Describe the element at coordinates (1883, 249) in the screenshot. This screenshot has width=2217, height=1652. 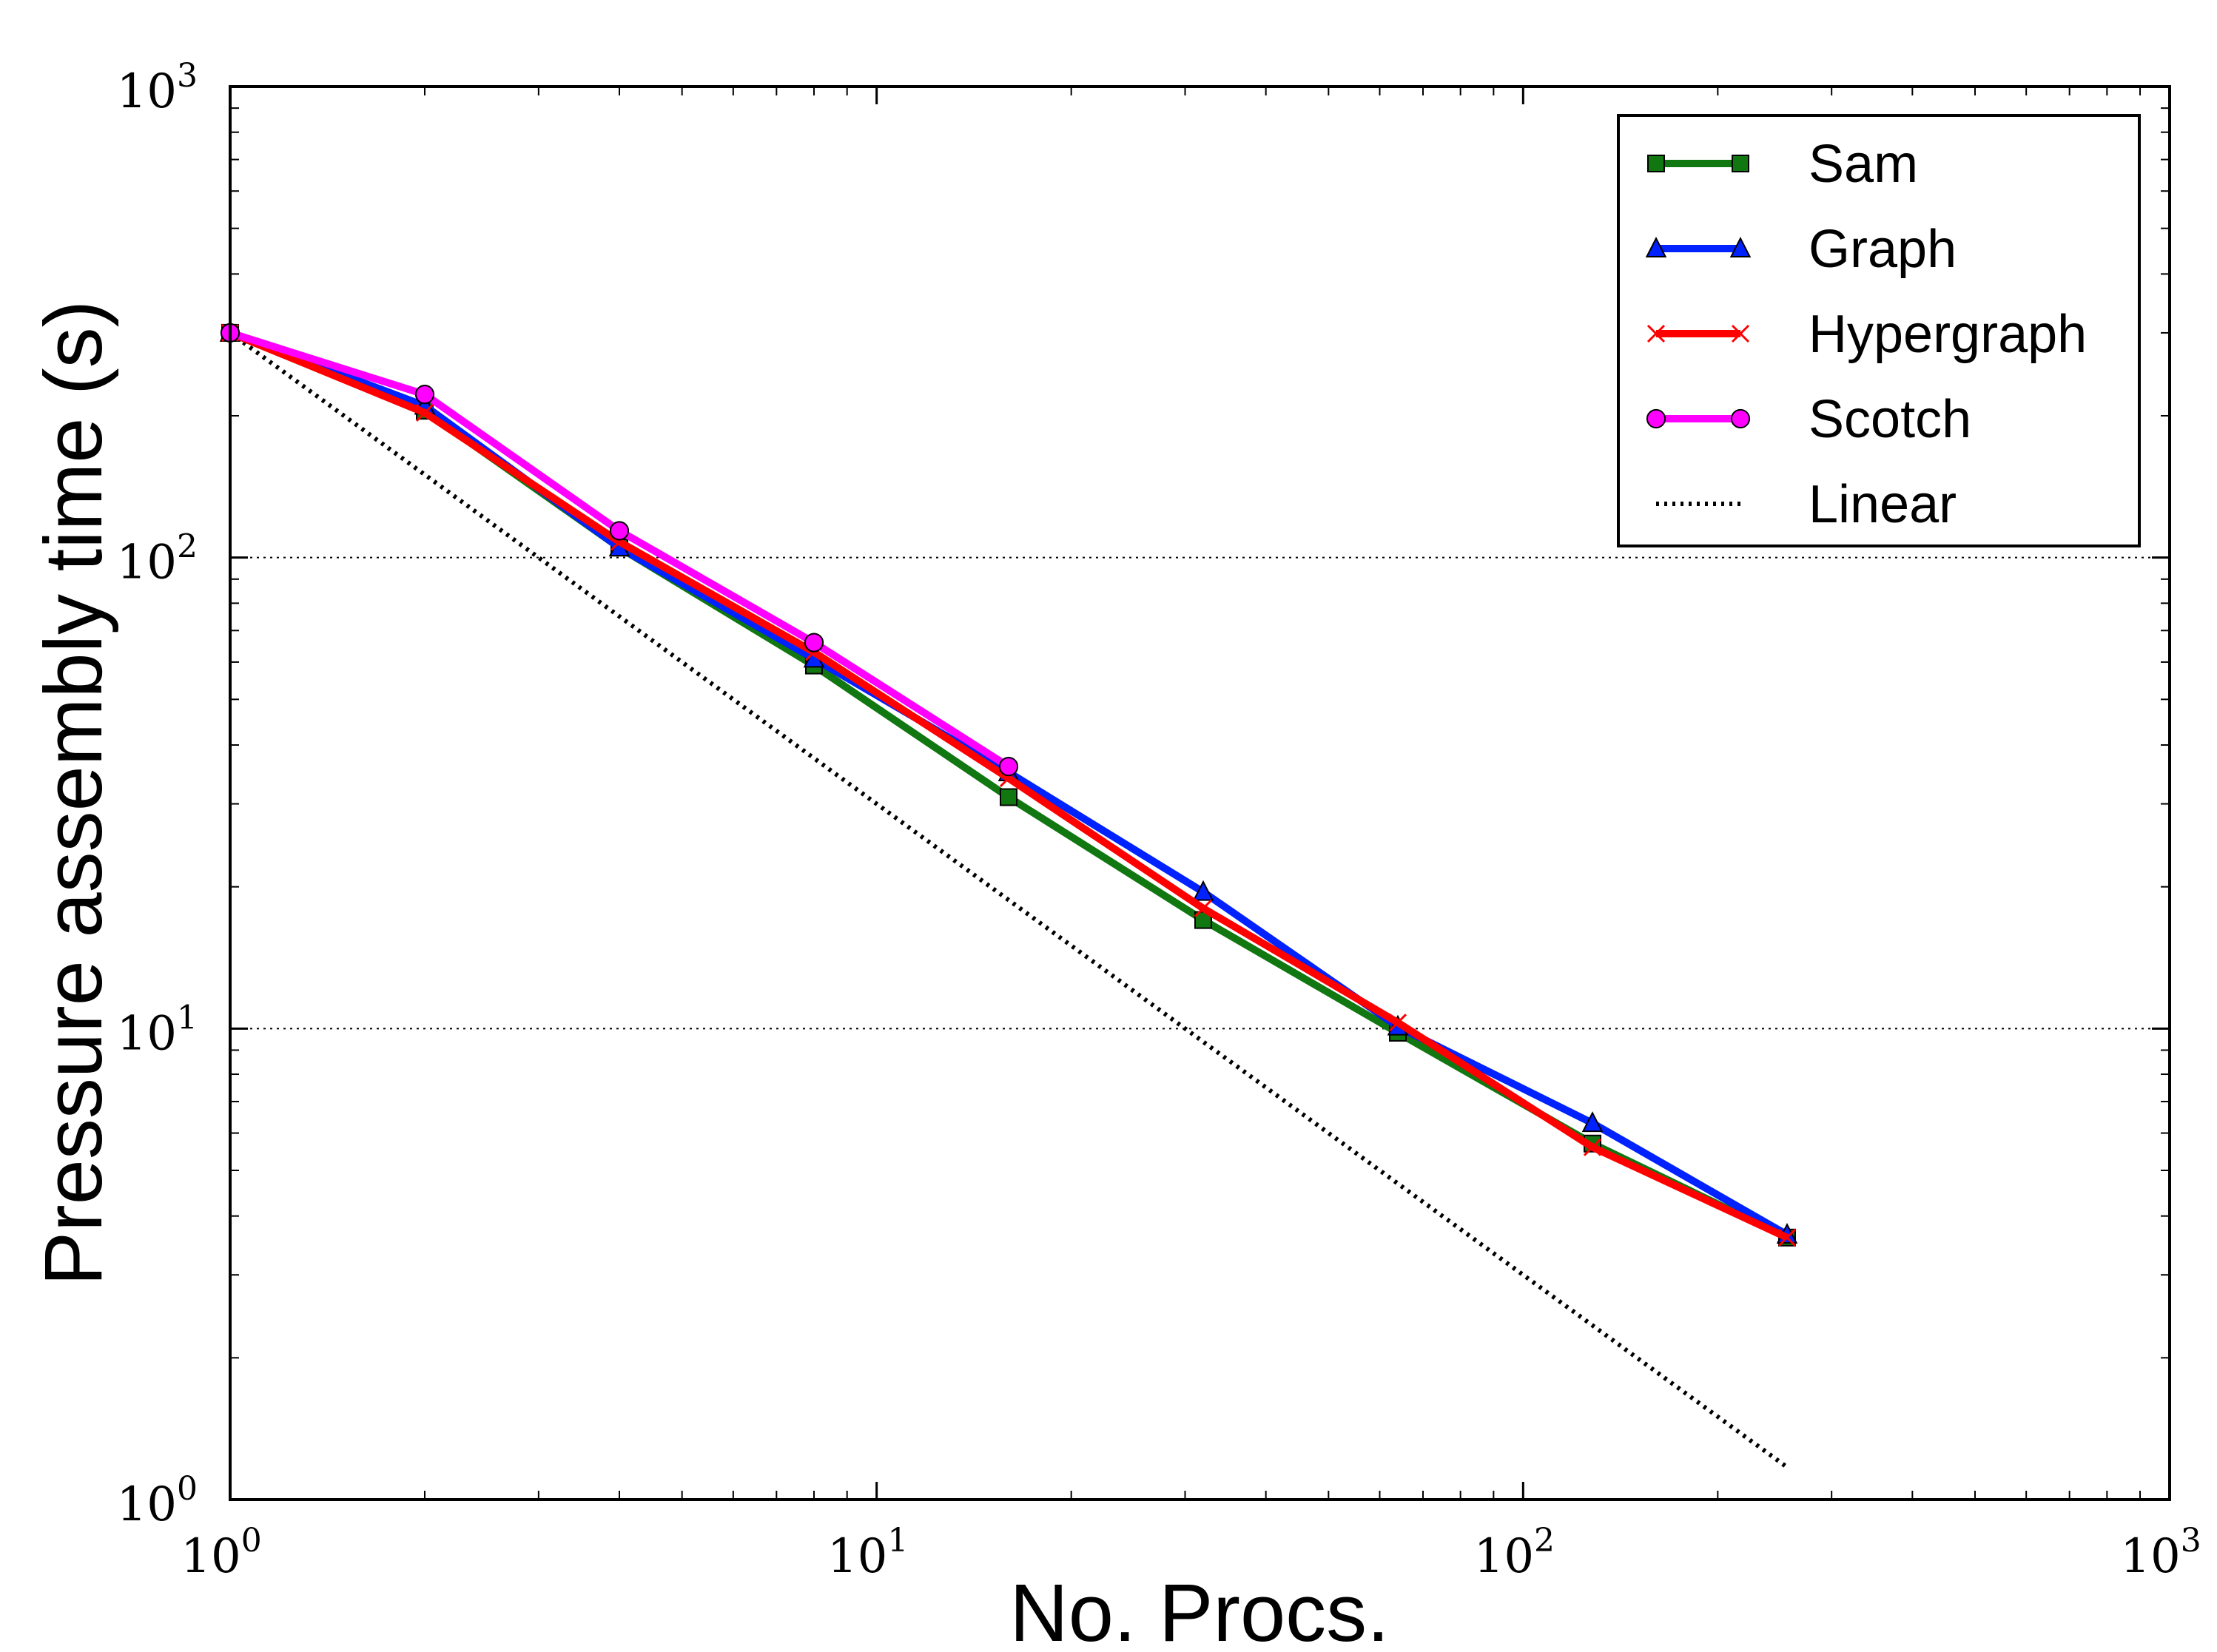
I see `legend-label-graph: Graph` at that location.